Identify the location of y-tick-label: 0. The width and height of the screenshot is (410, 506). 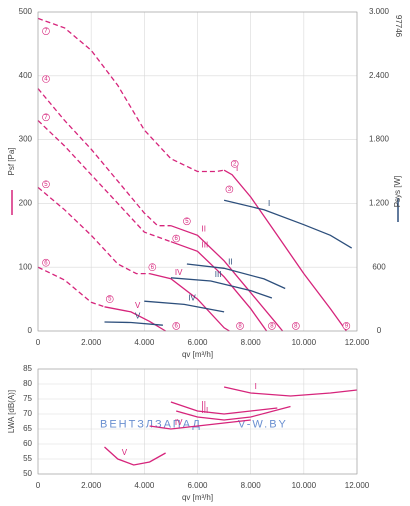
(30, 330).